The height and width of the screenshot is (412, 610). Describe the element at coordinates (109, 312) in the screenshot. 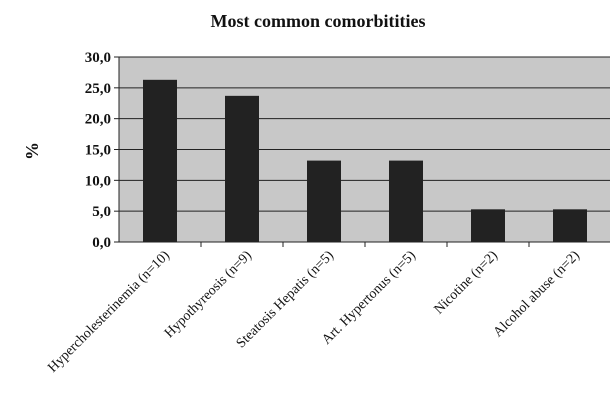

I see `x-category-label: Hypercholesterinemia (n=10)` at that location.